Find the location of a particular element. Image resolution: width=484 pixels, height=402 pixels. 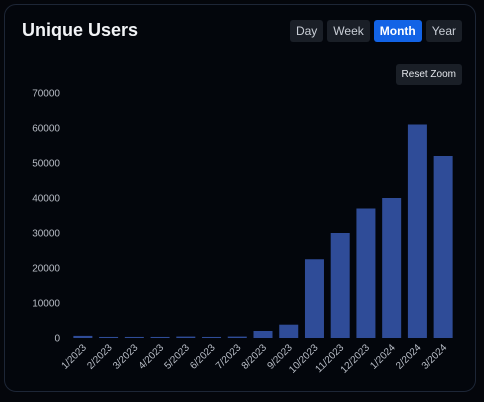

x-tick-label: 12/2023 is located at coordinates (356, 359).